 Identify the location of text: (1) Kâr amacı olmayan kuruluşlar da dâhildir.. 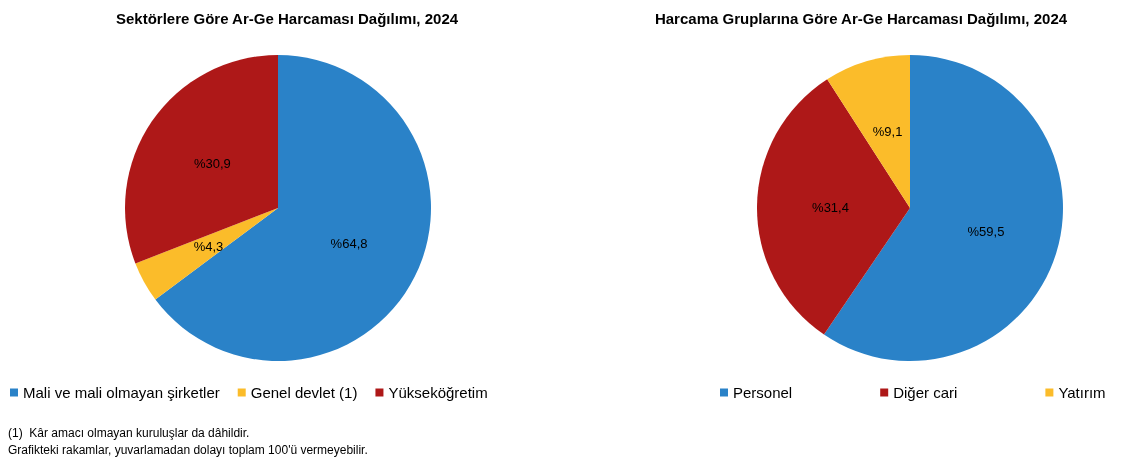
(129, 433).